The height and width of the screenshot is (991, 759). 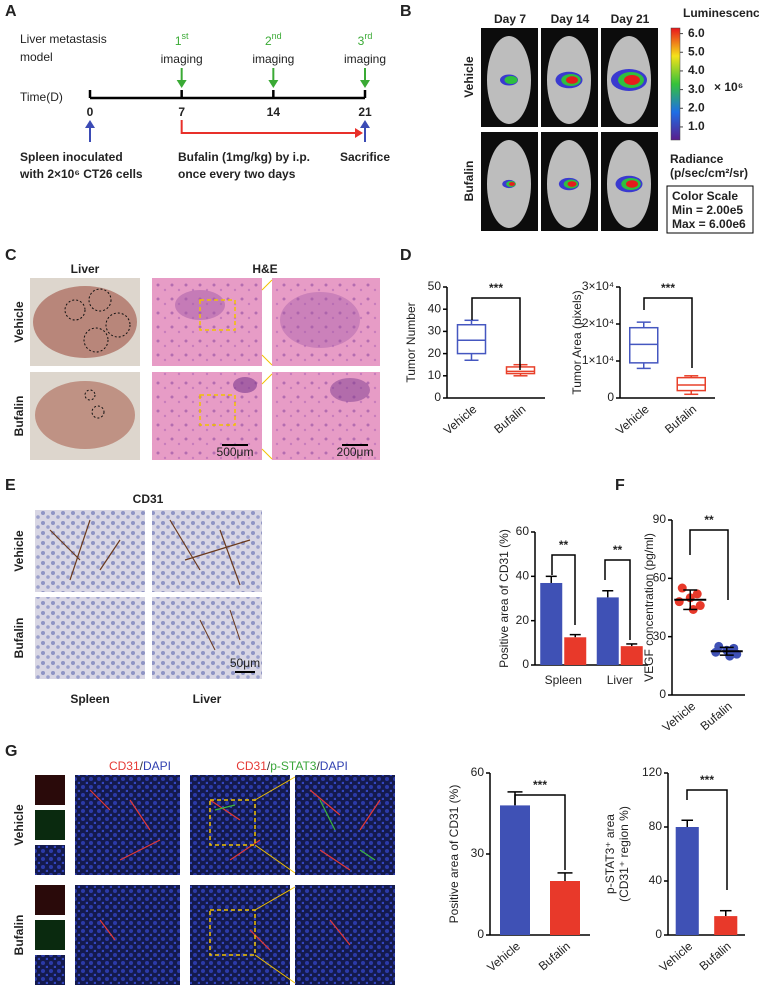 I want to click on panel-label: G, so click(x=11, y=751).